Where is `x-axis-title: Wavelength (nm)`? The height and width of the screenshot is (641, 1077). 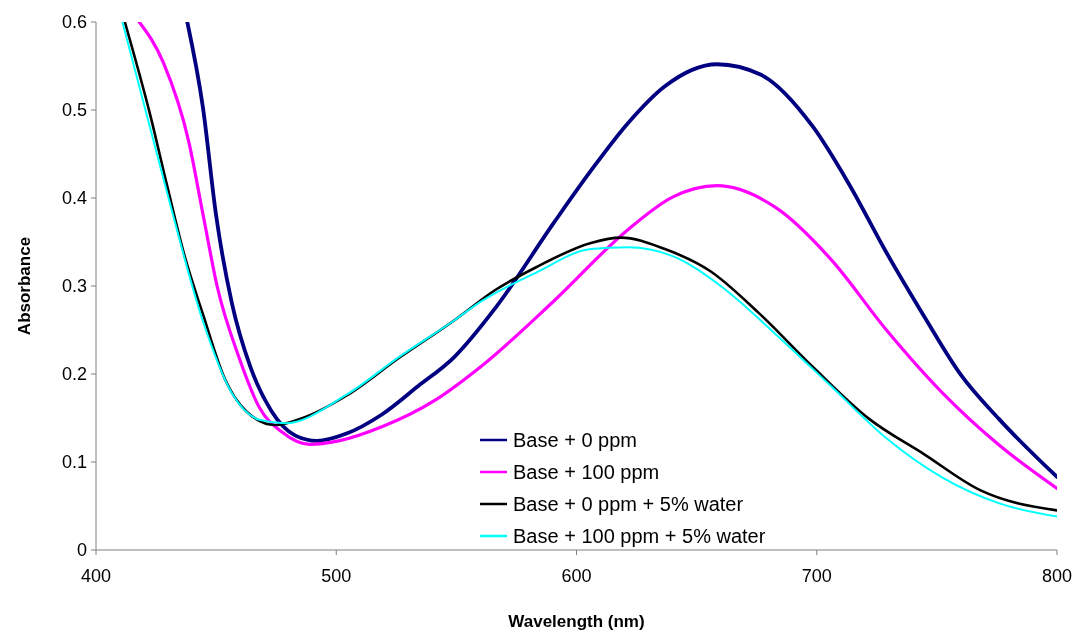 x-axis-title: Wavelength (nm) is located at coordinates (576, 621).